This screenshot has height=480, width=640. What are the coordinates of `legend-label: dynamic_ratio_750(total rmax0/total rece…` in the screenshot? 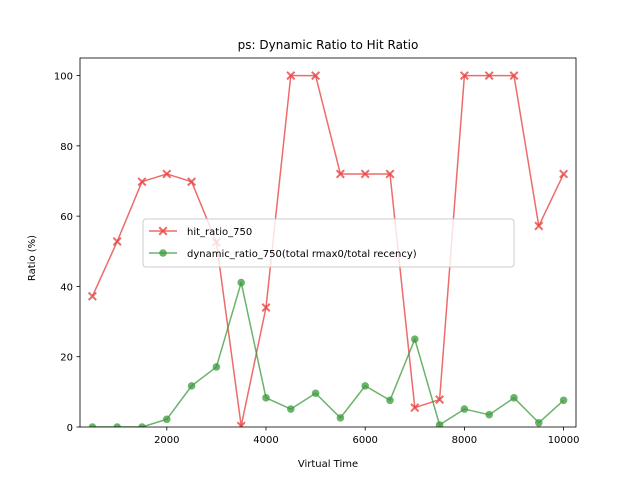 It's located at (302, 254).